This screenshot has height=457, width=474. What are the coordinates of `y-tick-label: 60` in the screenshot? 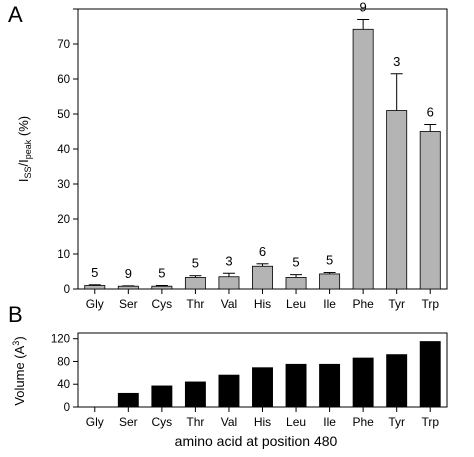 It's located at (63, 80).